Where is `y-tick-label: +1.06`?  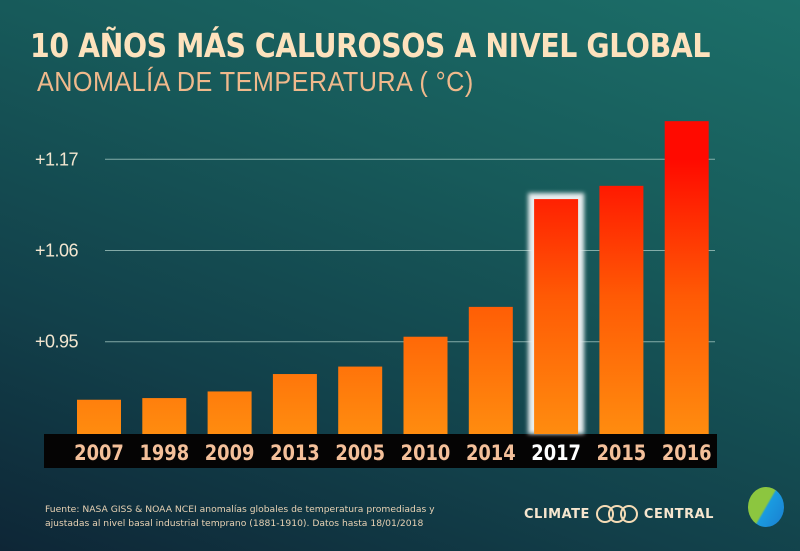
y-tick-label: +1.06 is located at coordinates (57, 251).